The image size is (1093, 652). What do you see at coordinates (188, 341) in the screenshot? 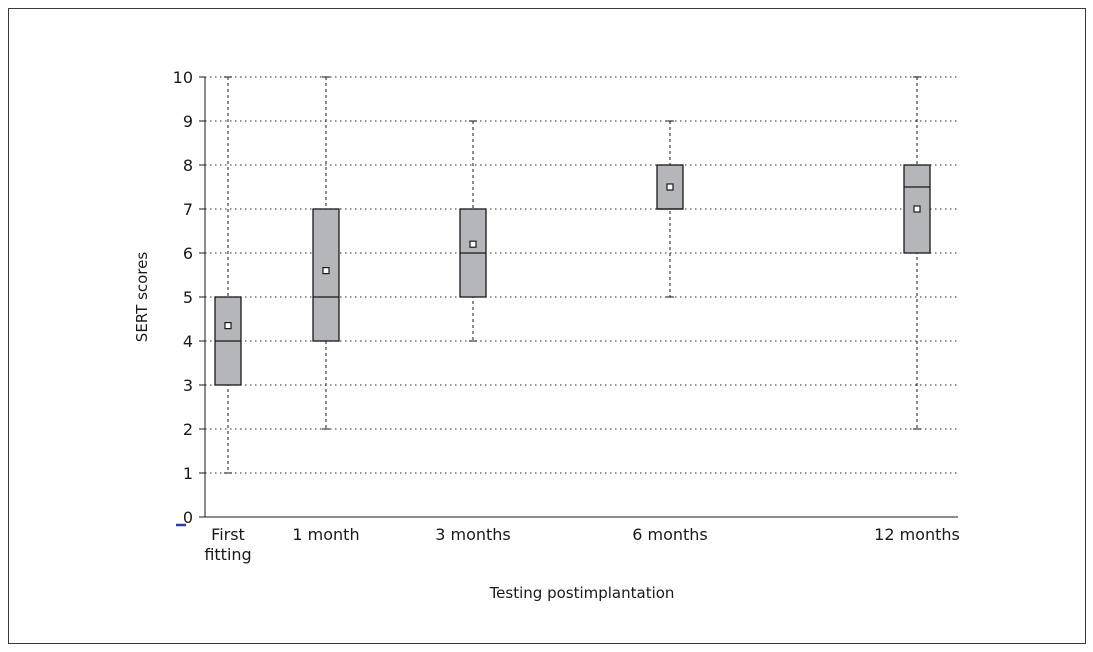
I see `y-tick-label-4: 4` at bounding box center [188, 341].